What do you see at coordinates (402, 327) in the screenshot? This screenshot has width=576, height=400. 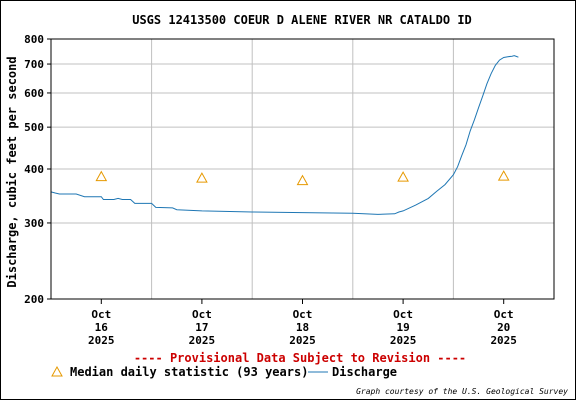 I see `x-tick-label: 19` at bounding box center [402, 327].